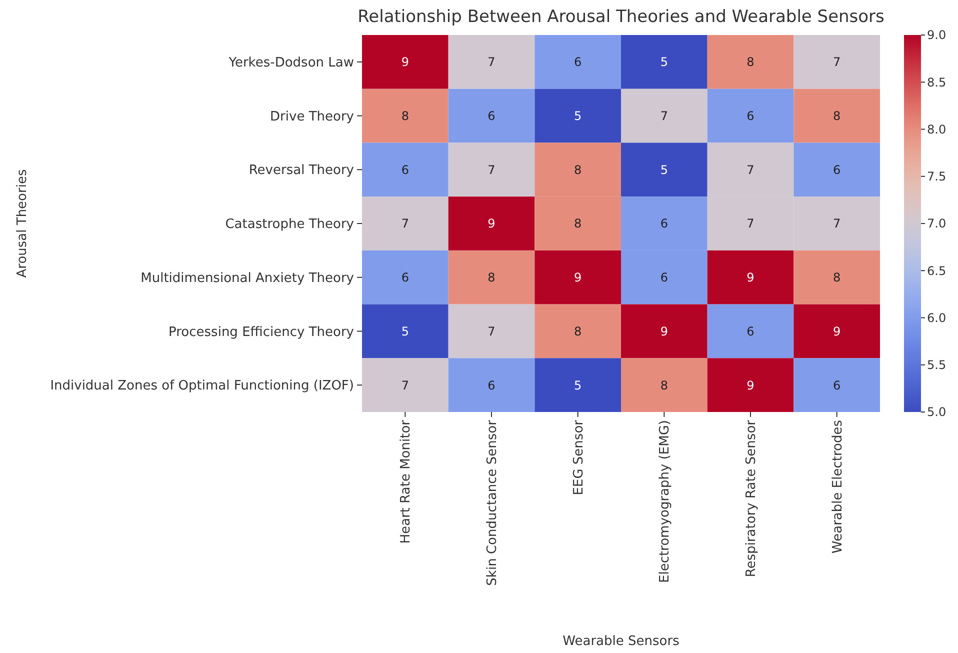 The height and width of the screenshot is (653, 958). I want to click on y-tick-label: Drive Theory, so click(312, 116).